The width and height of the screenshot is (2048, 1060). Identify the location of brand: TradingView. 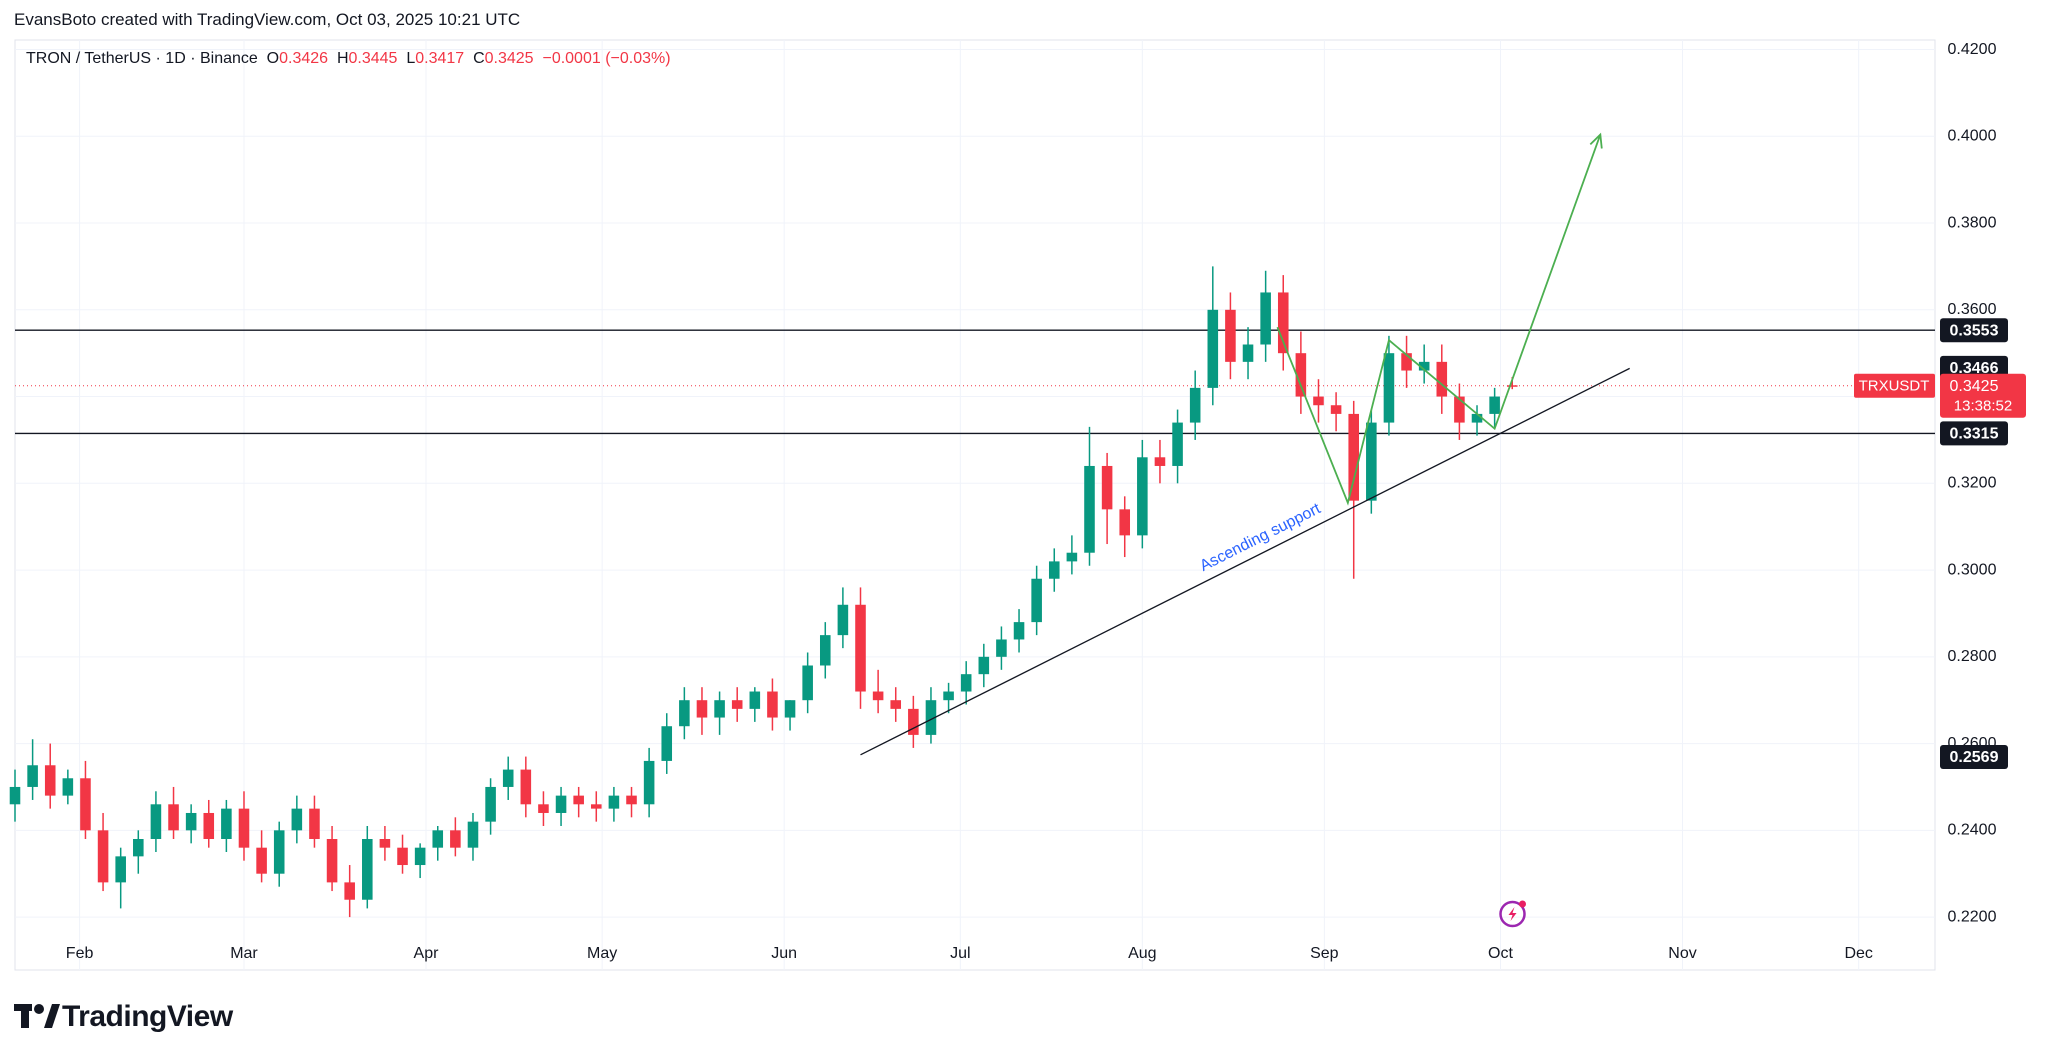
(147, 1016).